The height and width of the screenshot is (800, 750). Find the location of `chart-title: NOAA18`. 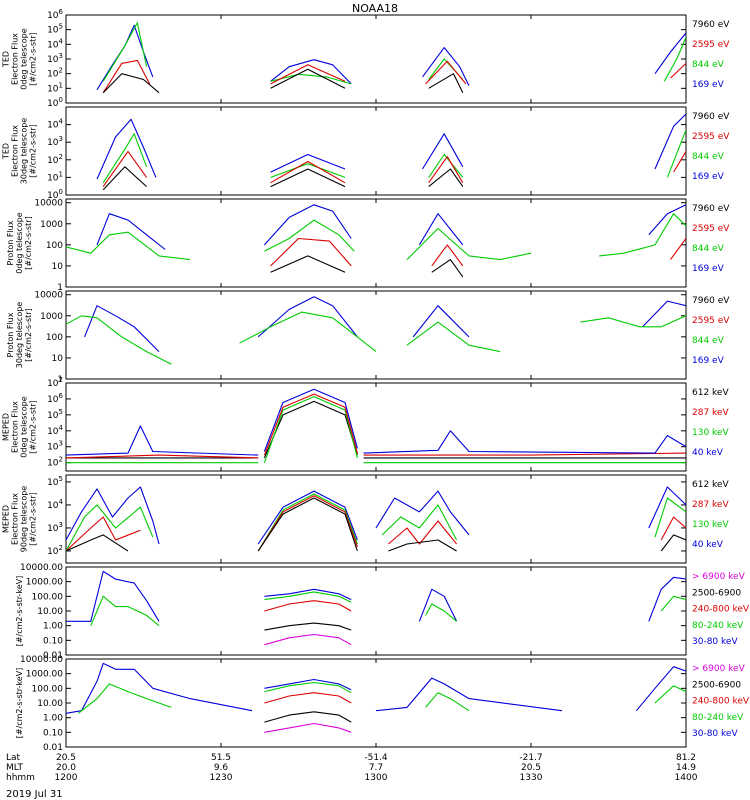

chart-title: NOAA18 is located at coordinates (375, 8).